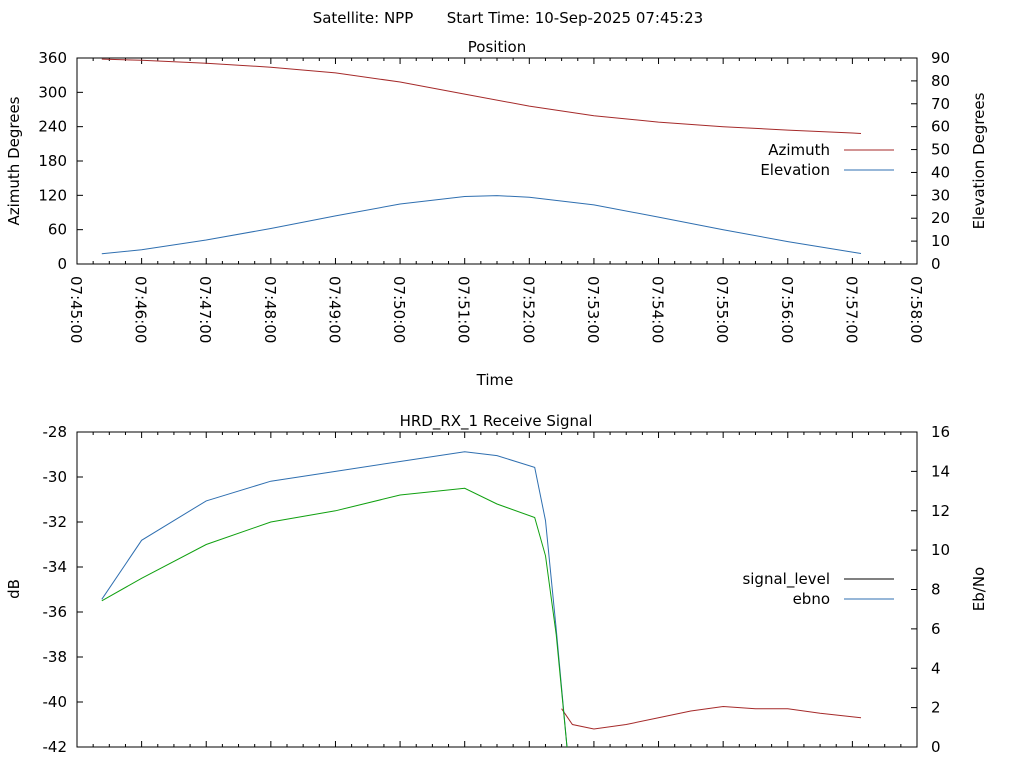  Describe the element at coordinates (787, 309) in the screenshot. I see `x-tick-label: 07:56:00` at that location.